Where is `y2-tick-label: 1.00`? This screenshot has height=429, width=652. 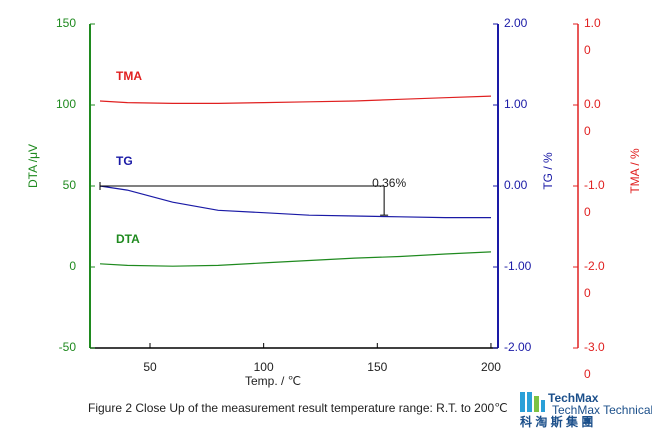
y2-tick-label: 1.00 is located at coordinates (516, 104).